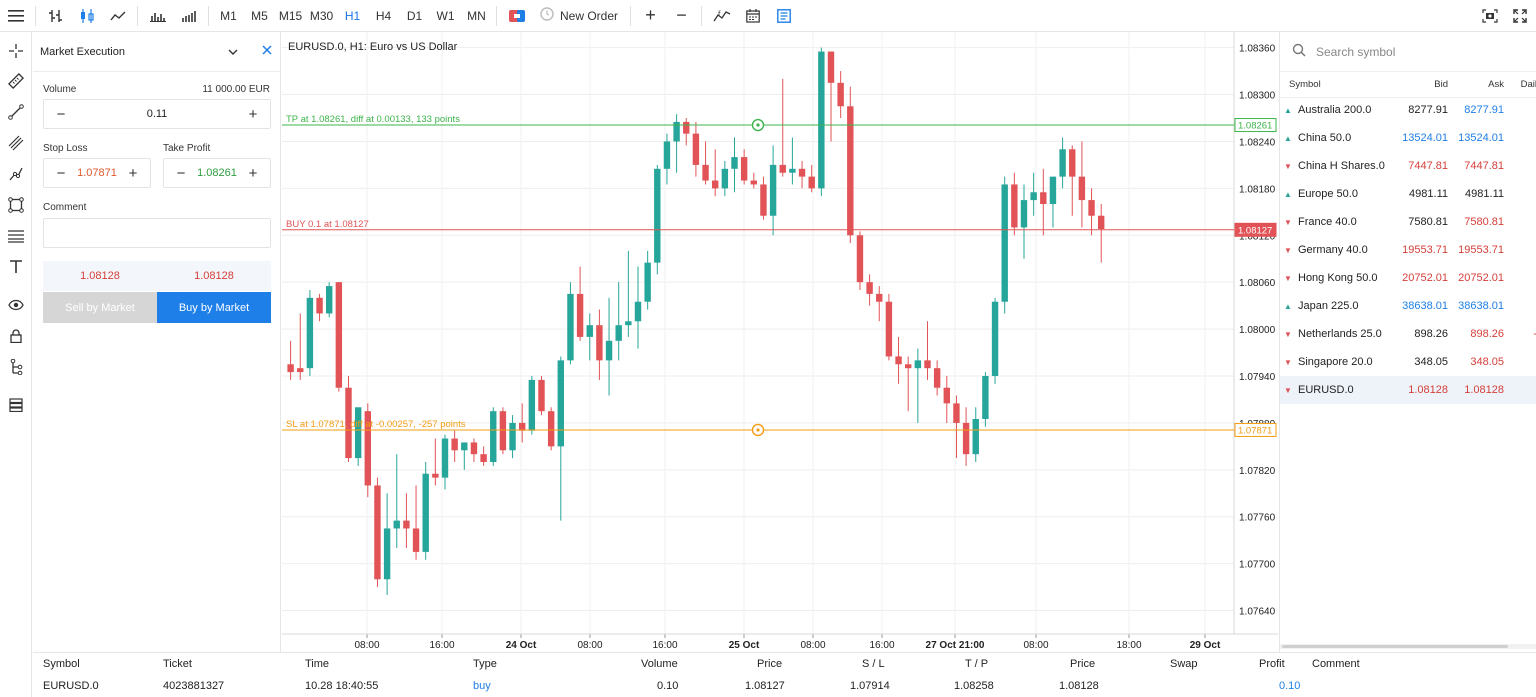  I want to click on x-tick-label: 25 Oct, so click(744, 645).